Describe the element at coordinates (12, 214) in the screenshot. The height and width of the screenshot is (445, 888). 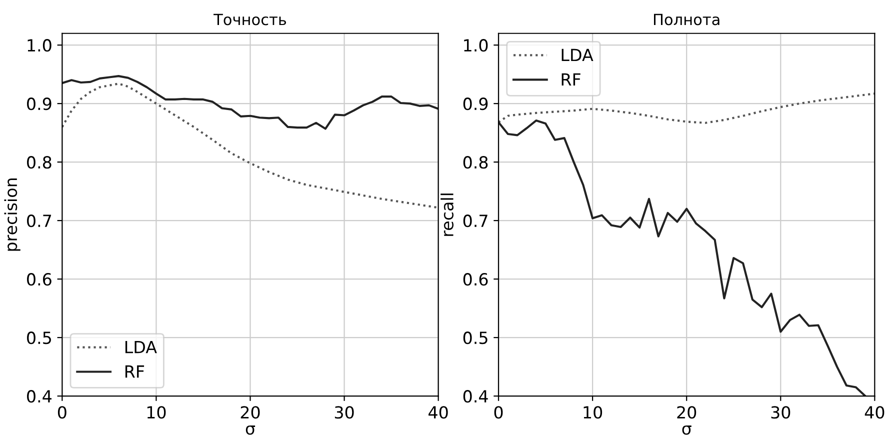
I see `y-axis-title: precision` at that location.